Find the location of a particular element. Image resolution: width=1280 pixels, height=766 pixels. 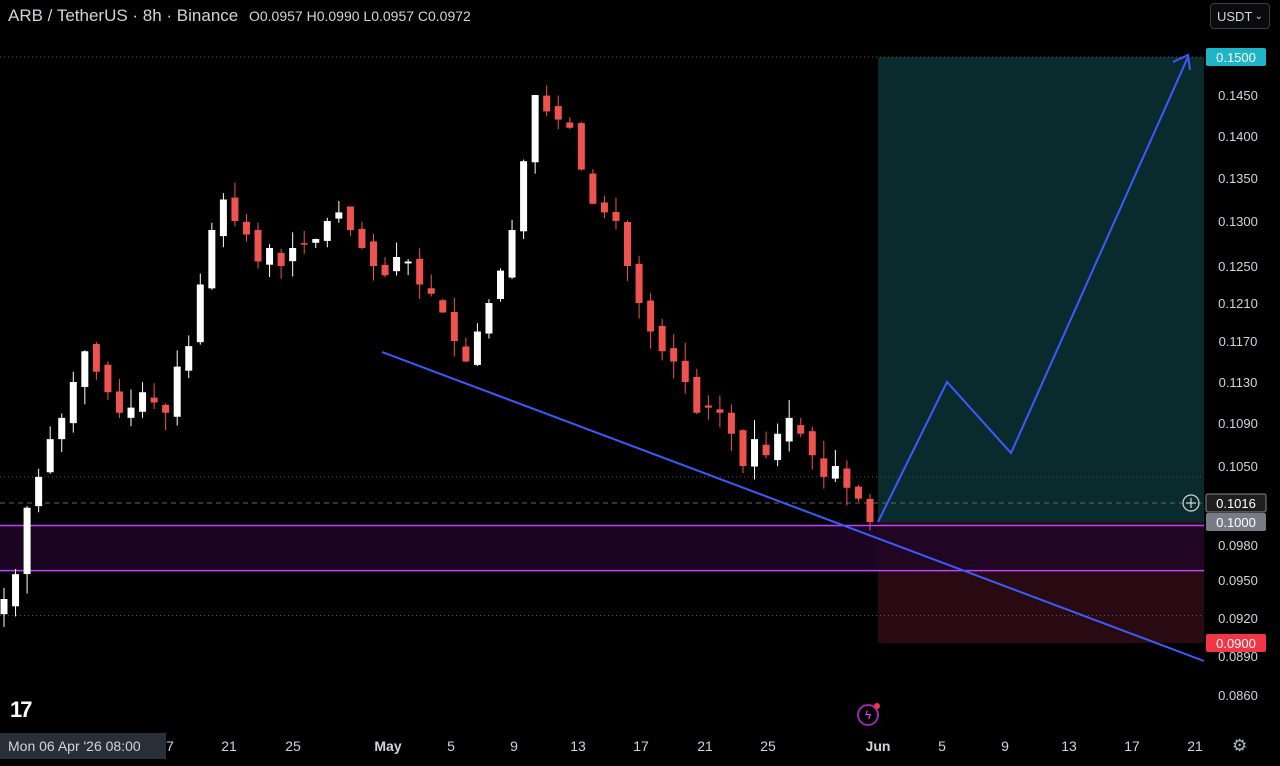

lightning-icon: ϟ is located at coordinates (868, 714).